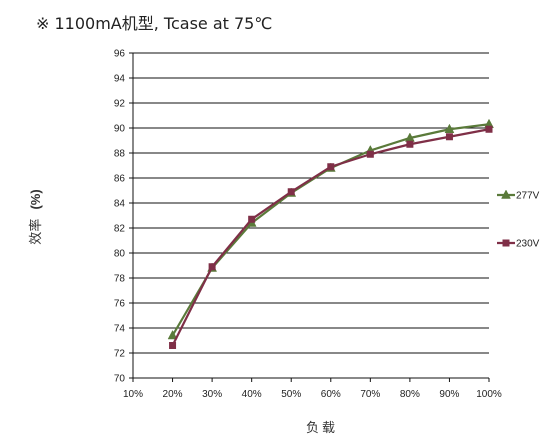  What do you see at coordinates (35, 199) in the screenshot?
I see `y-axis-title-unit: (%)` at bounding box center [35, 199].